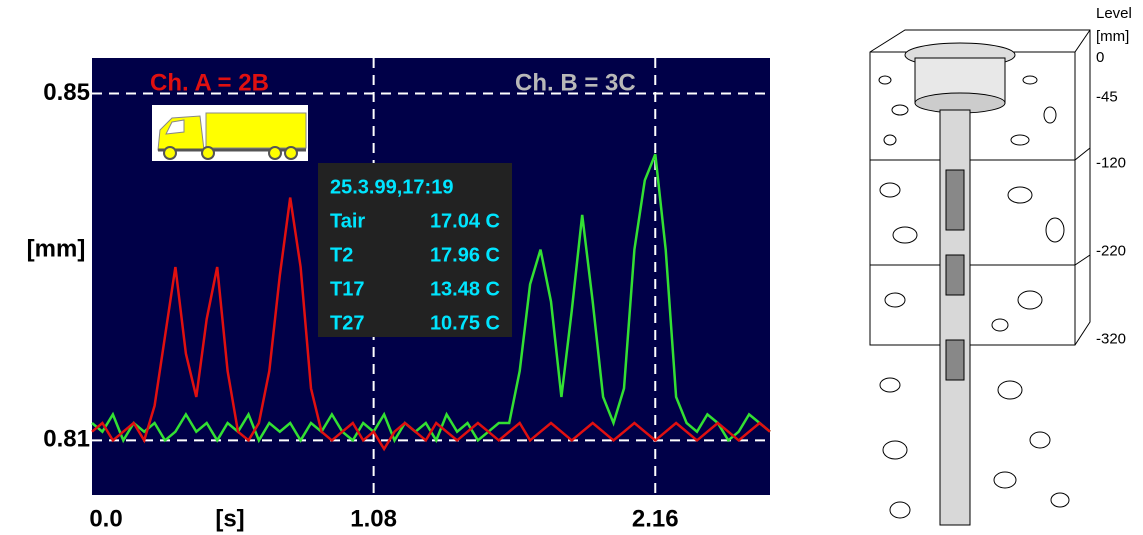 The height and width of the screenshot is (535, 1143). I want to click on y-tick-label: 0.81, so click(66, 439).